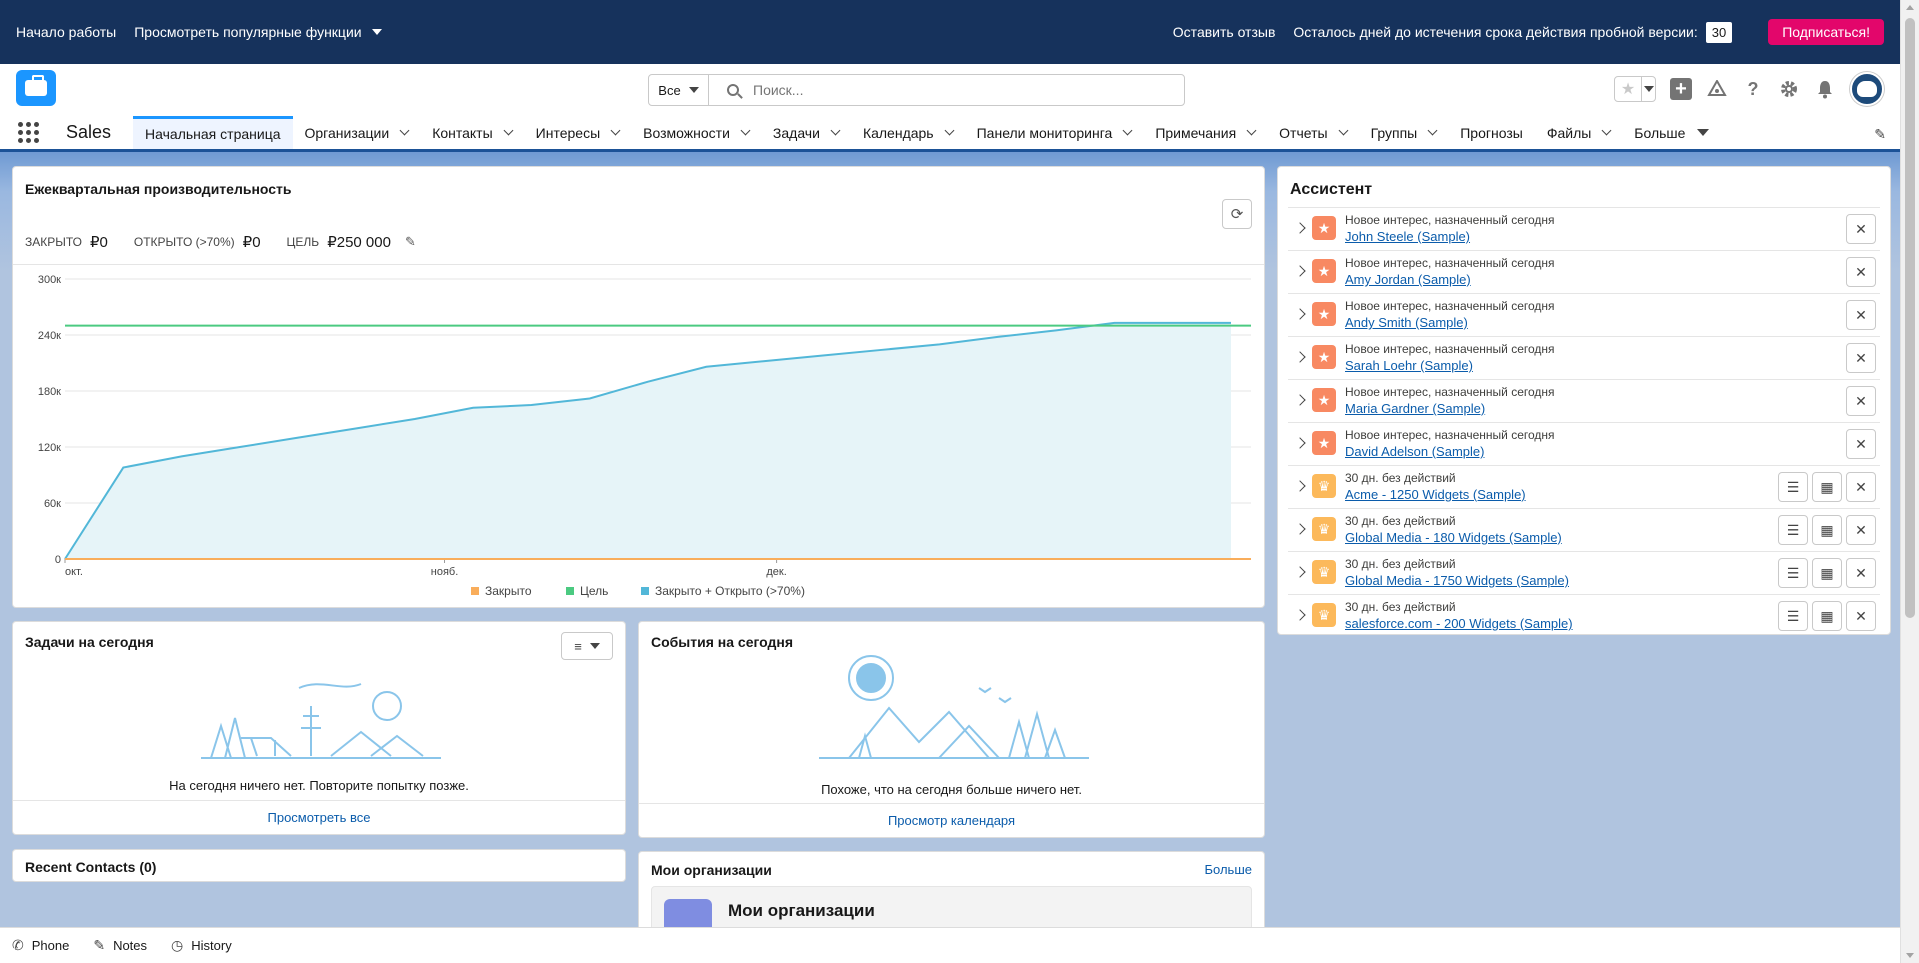 Image resolution: width=1919 pixels, height=963 pixels. Describe the element at coordinates (1880, 134) in the screenshot. I see `edit-nav-pencil-icon: ✎` at that location.